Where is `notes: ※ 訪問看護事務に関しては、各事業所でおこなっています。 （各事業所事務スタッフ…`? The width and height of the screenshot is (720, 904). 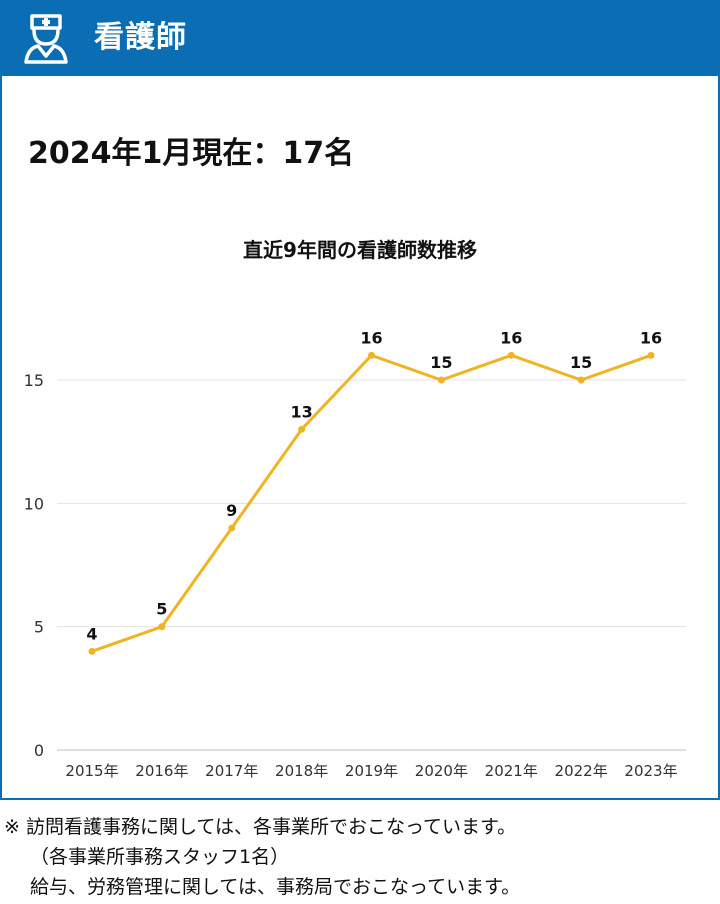 notes: ※ 訪問看護事務に関しては、各事業所でおこなっています。 （各事業所事務スタッフ… is located at coordinates (262, 857).